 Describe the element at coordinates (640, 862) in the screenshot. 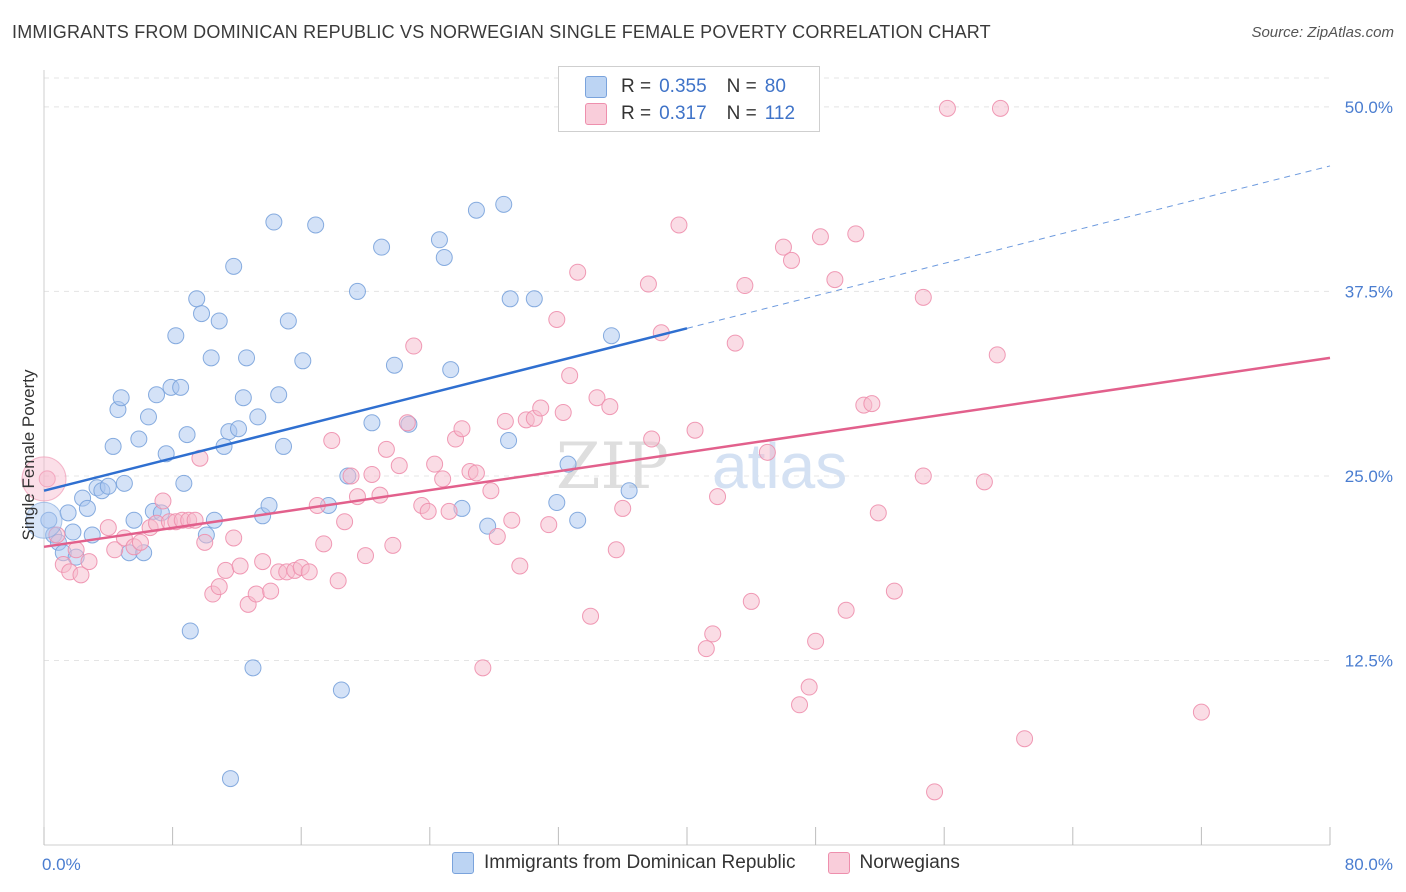

I see `legend-label-dominican: Immigrants from Dominican Republic` at that location.